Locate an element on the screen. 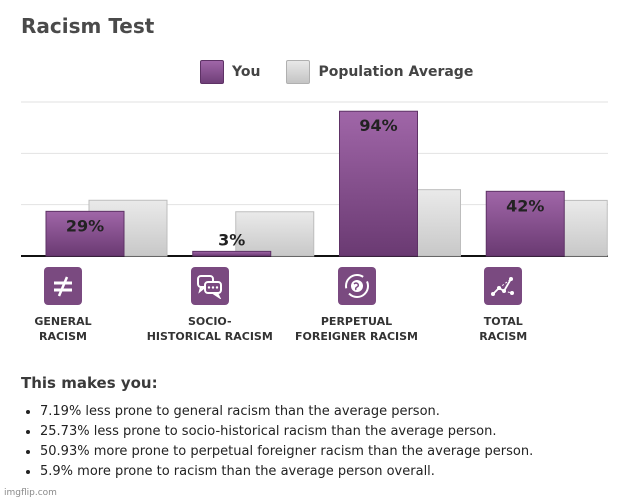 The width and height of the screenshot is (622, 500). globe-cycle-icon is located at coordinates (356, 286).